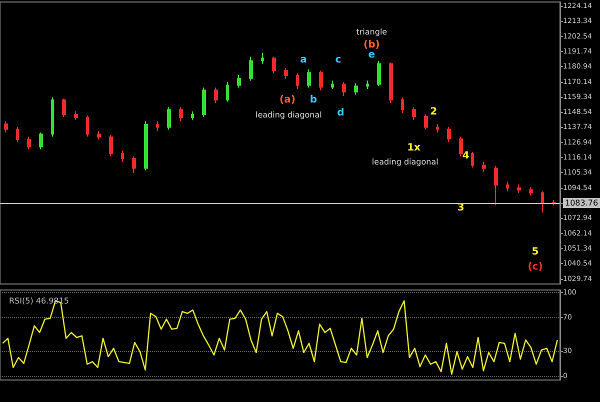 The height and width of the screenshot is (402, 600). I want to click on annotation: d, so click(340, 113).